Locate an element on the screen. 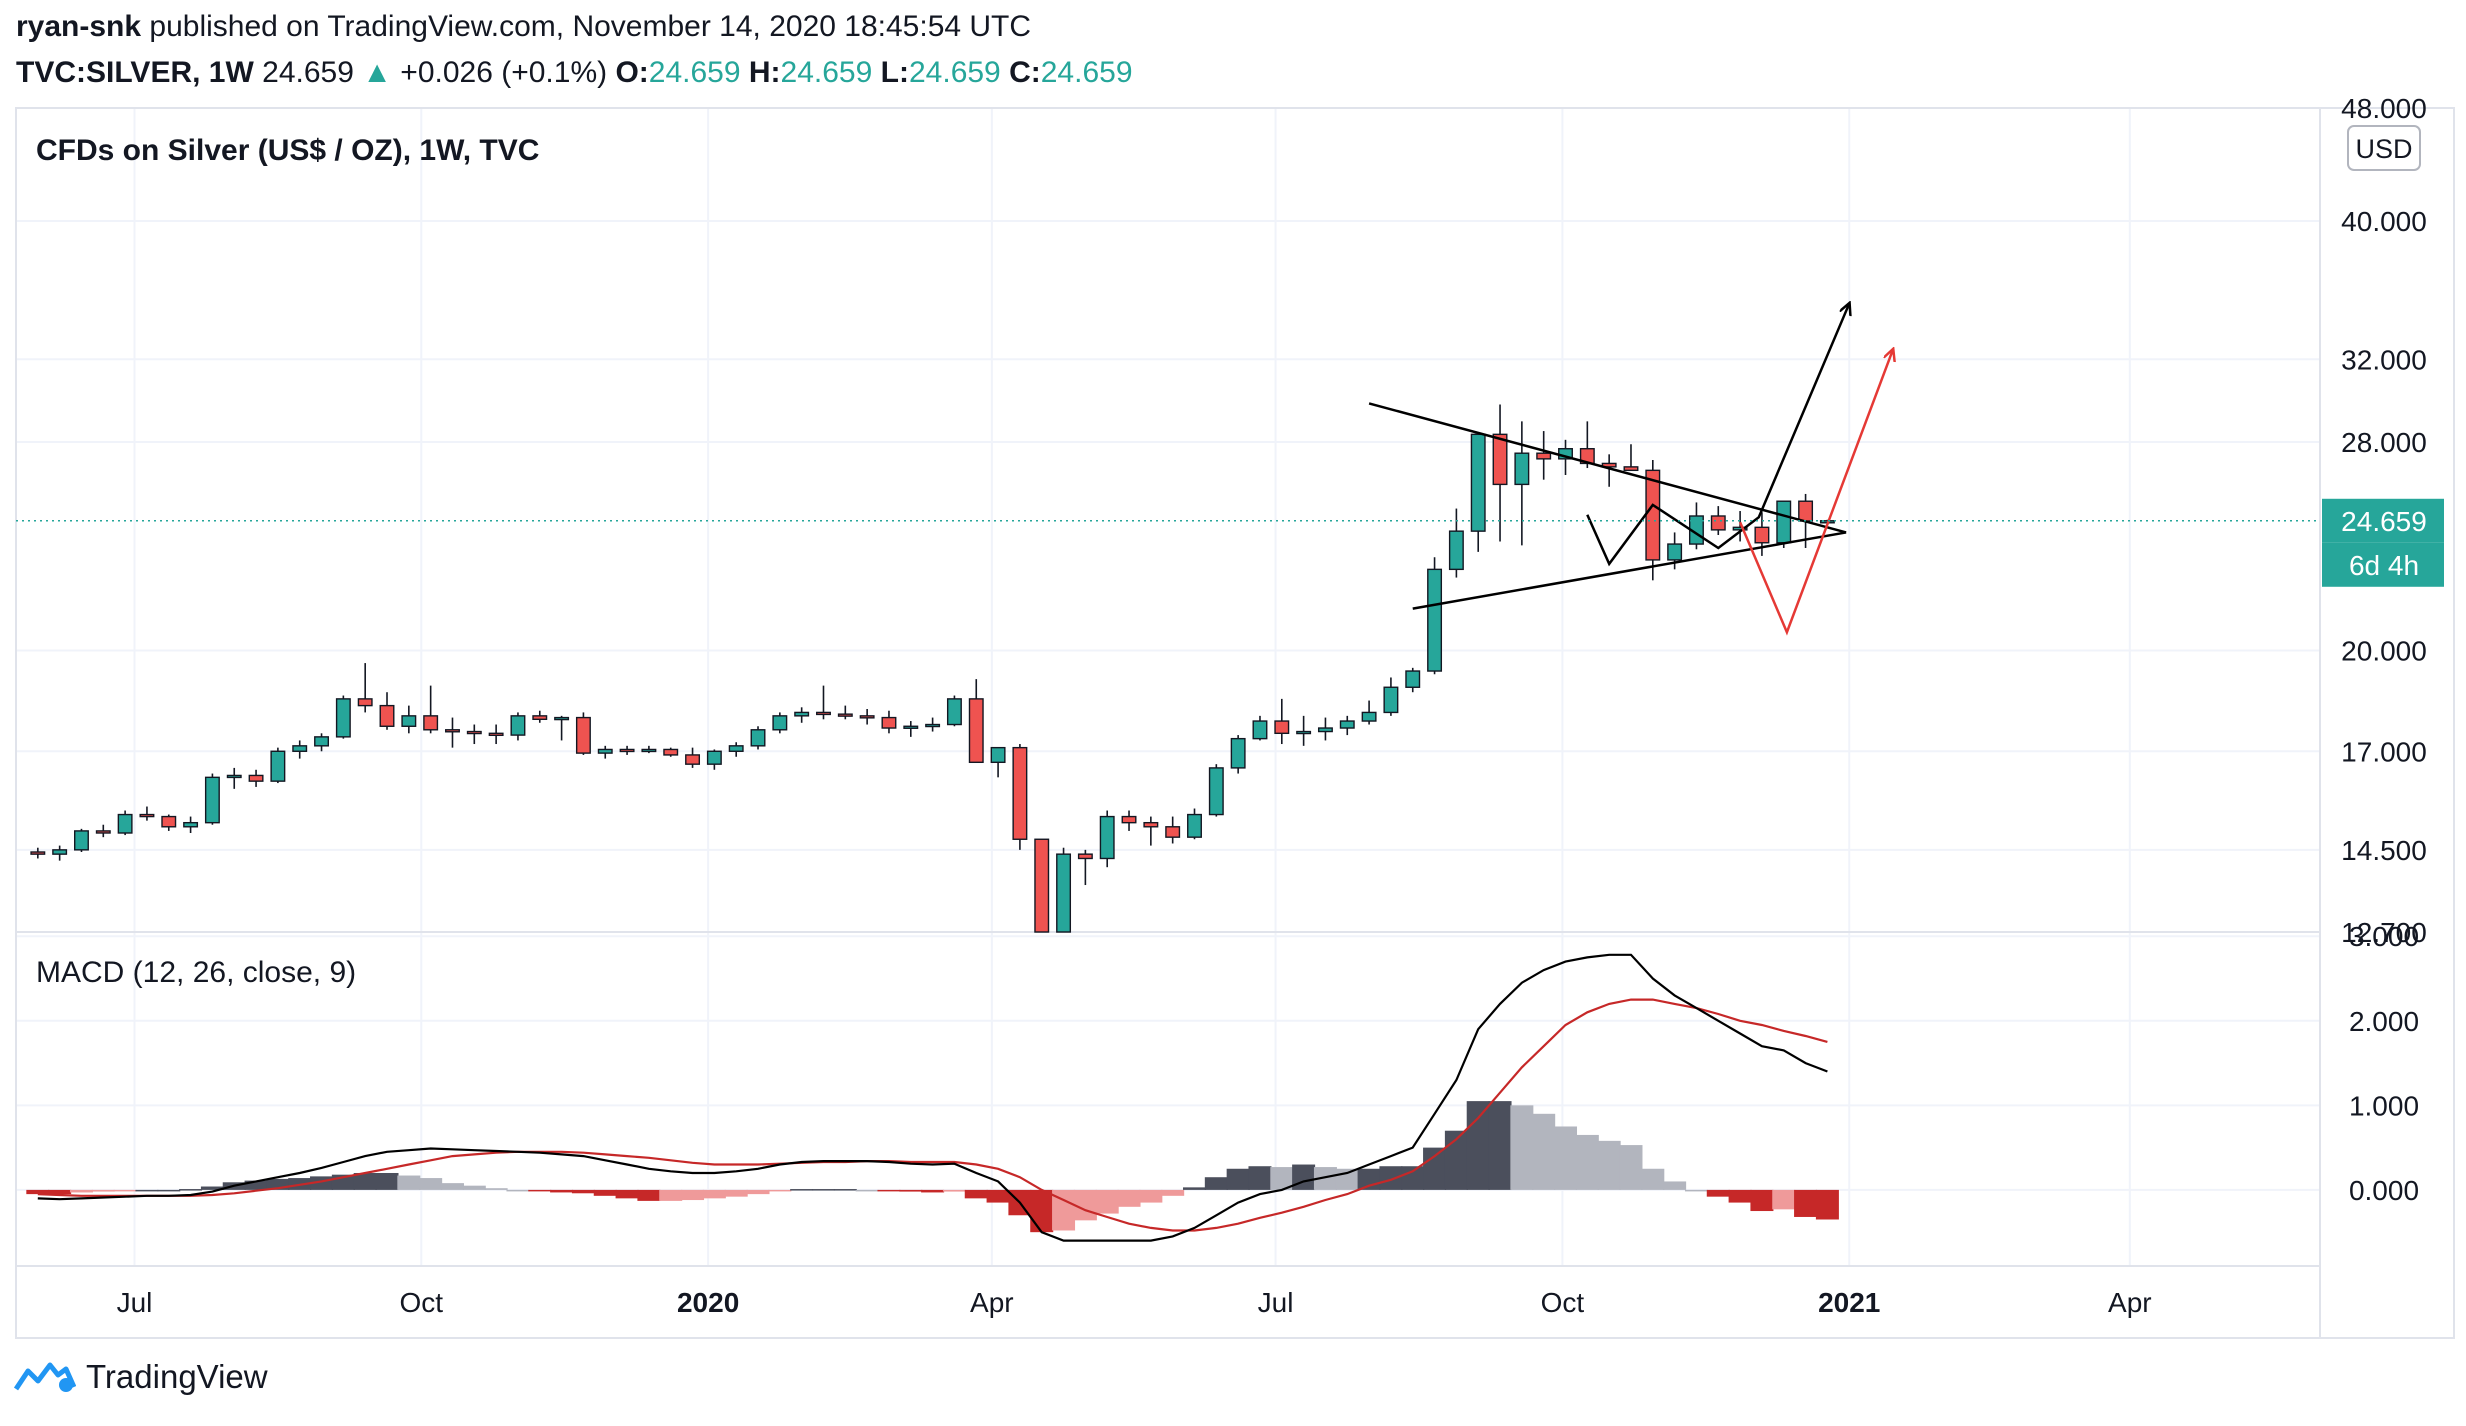 The width and height of the screenshot is (2466, 1426). time-tick-label: Apr is located at coordinates (992, 1302).